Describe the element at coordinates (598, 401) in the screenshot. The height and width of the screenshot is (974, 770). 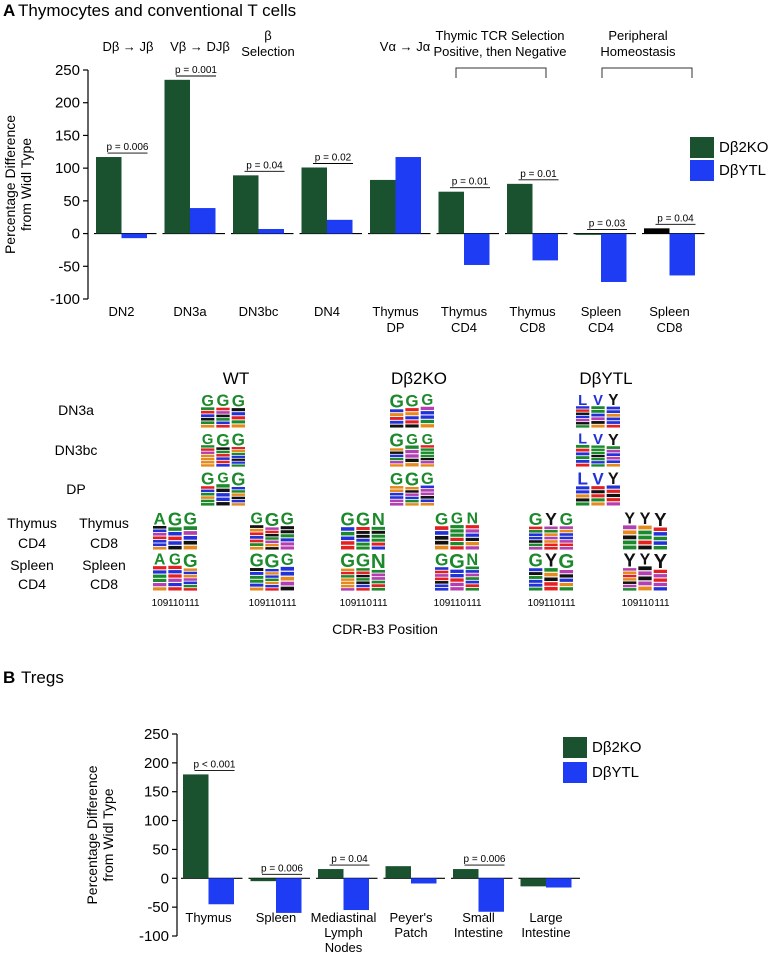
I see `logo-glyph: V` at that location.